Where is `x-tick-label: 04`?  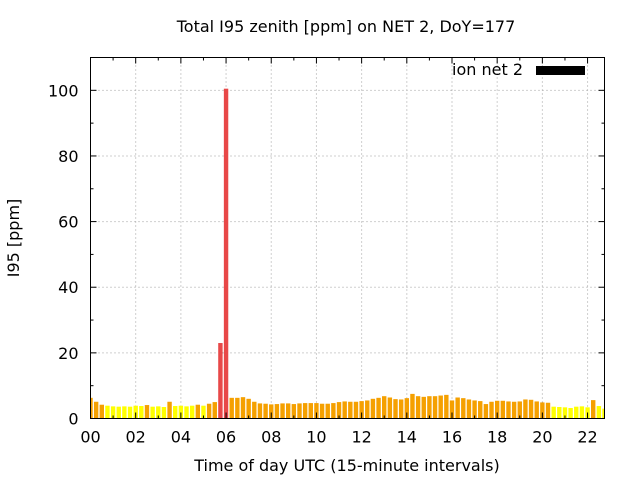
x-tick-label: 04 is located at coordinates (181, 437).